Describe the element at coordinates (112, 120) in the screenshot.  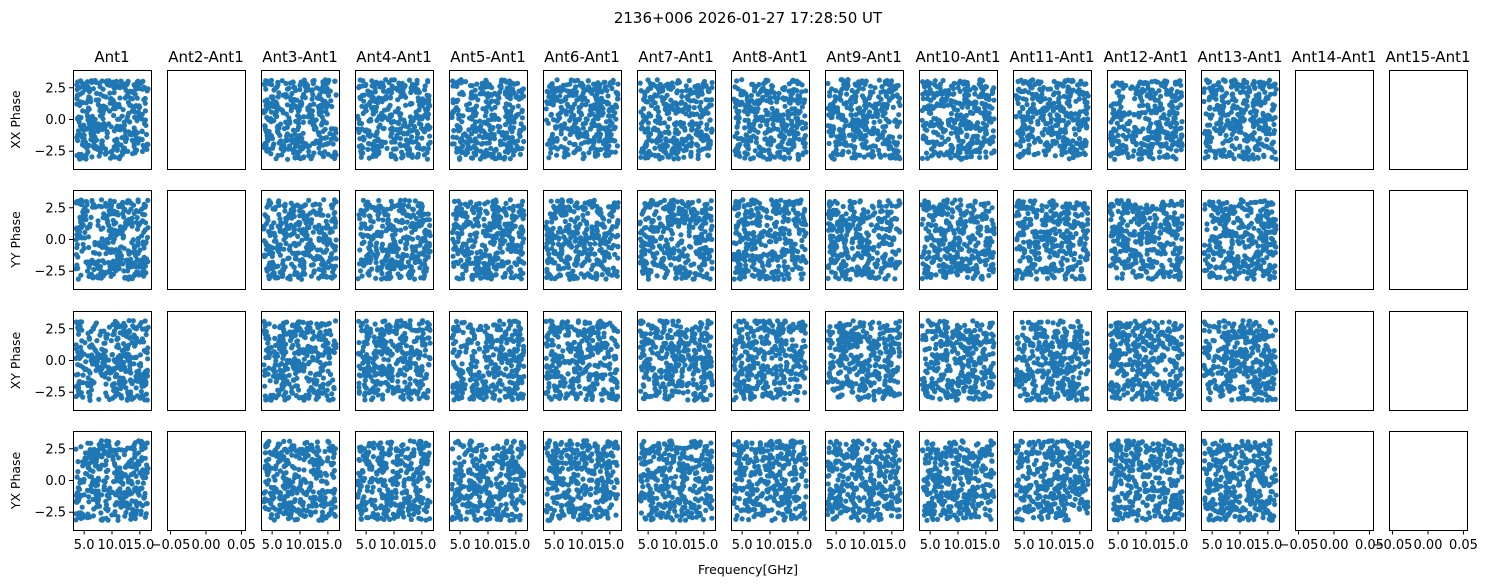
I see `axes-frame` at that location.